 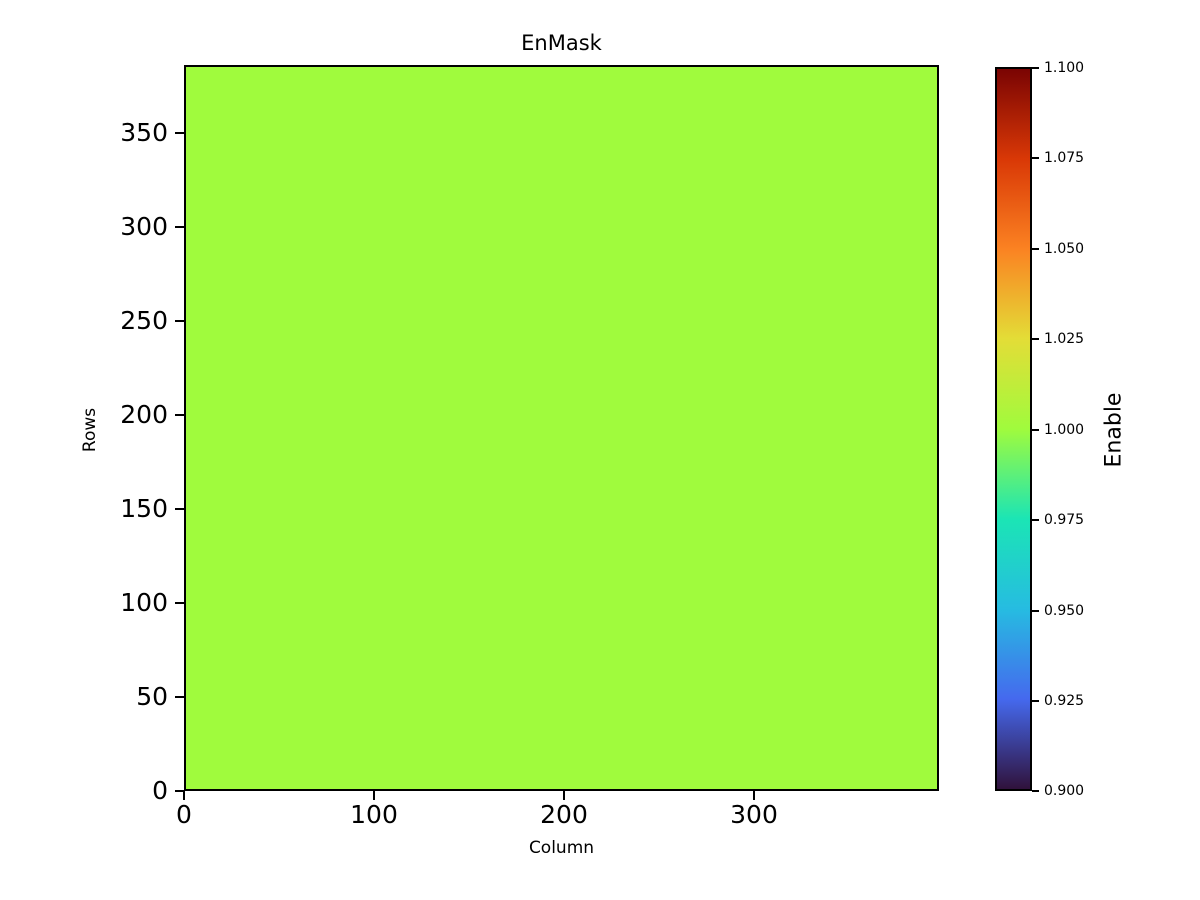 I want to click on plot-title: EnMask, so click(x=561, y=43).